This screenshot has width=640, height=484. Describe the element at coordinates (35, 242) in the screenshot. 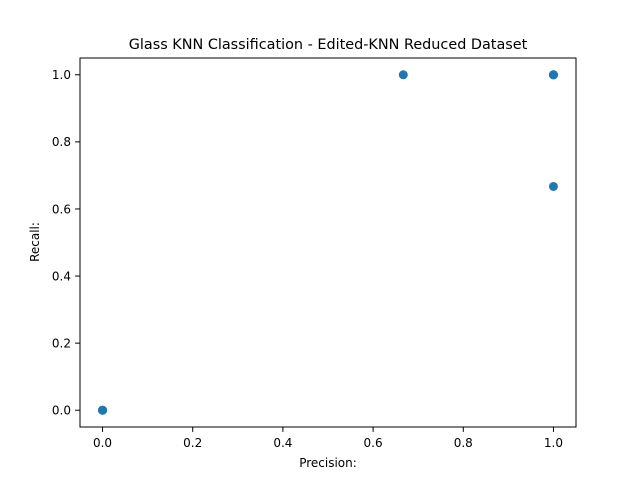

I see `y-axis-label: Recall:` at that location.